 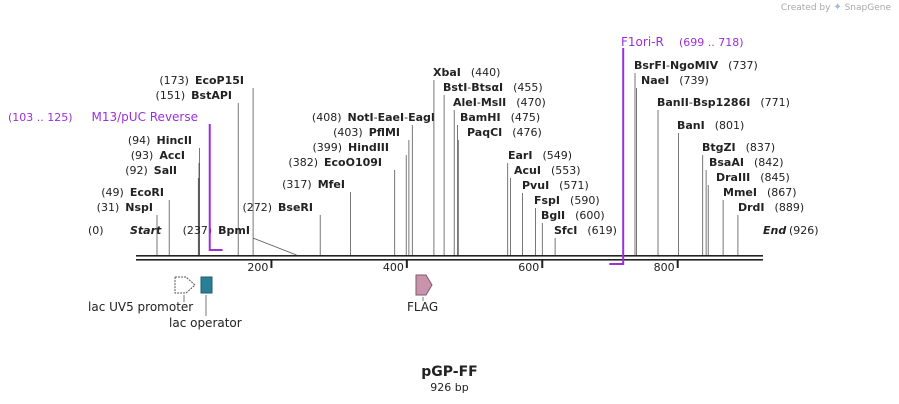 What do you see at coordinates (422, 307) in the screenshot?
I see `feature-label: FLAG` at bounding box center [422, 307].